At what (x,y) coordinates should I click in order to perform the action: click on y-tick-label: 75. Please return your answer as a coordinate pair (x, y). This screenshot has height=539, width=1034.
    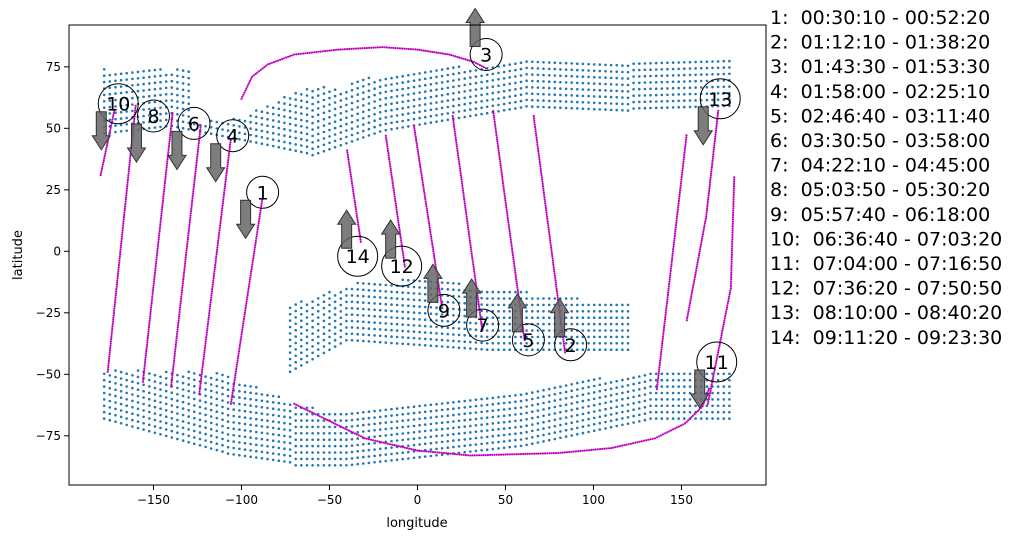
    Looking at the image, I should click on (53, 67).